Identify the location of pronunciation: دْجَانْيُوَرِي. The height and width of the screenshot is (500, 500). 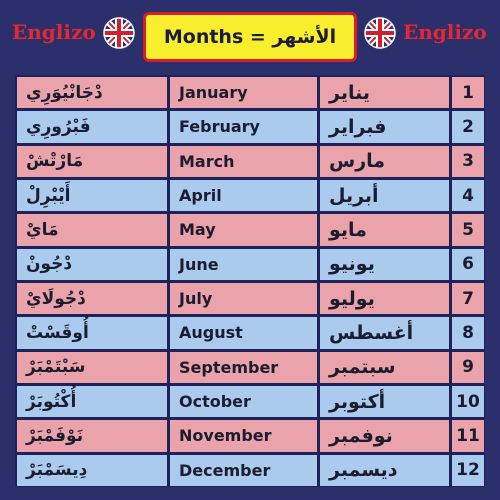
(92, 93).